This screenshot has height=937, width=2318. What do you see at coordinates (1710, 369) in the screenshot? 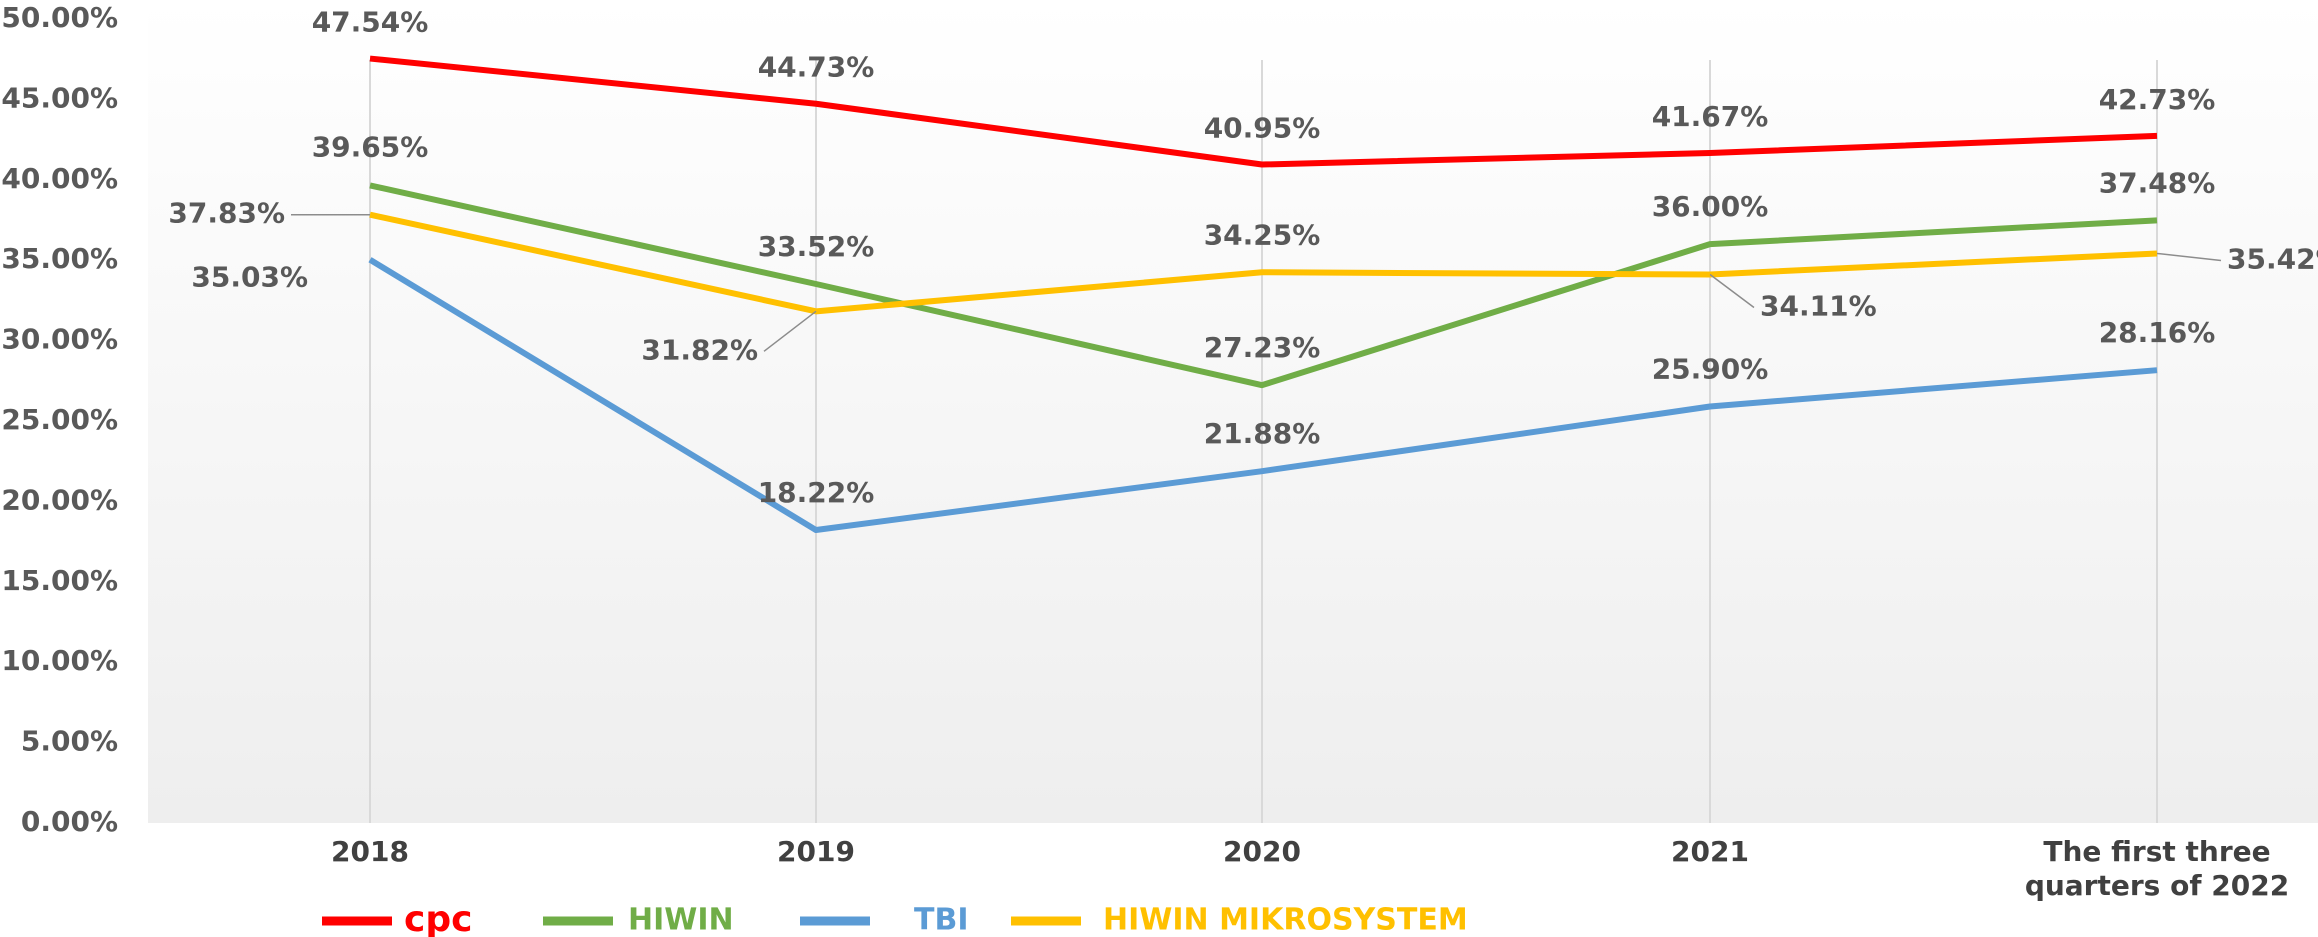
I see `data-label: 25.90%` at bounding box center [1710, 369].